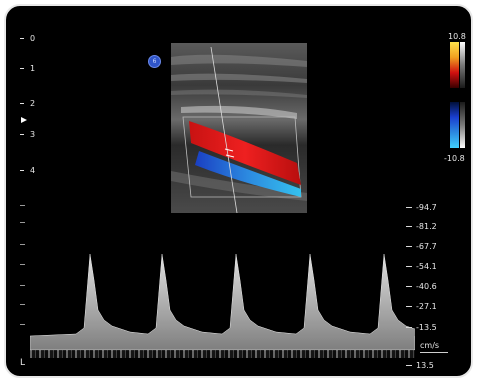 This screenshot has width=477, height=380. Describe the element at coordinates (33, 68) in the screenshot. I see `depth-label-1: 1` at that location.